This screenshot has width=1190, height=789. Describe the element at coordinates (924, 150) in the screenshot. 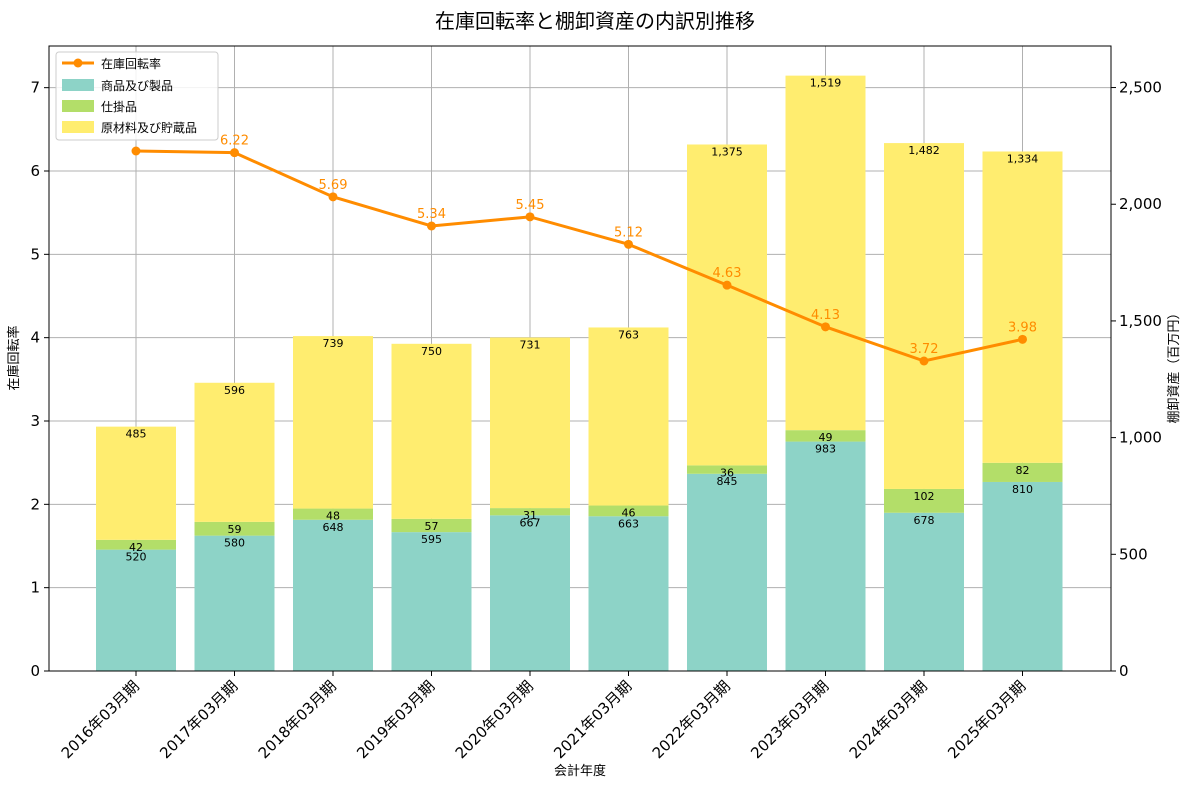

I see `bar-value-label: 1,482` at that location.